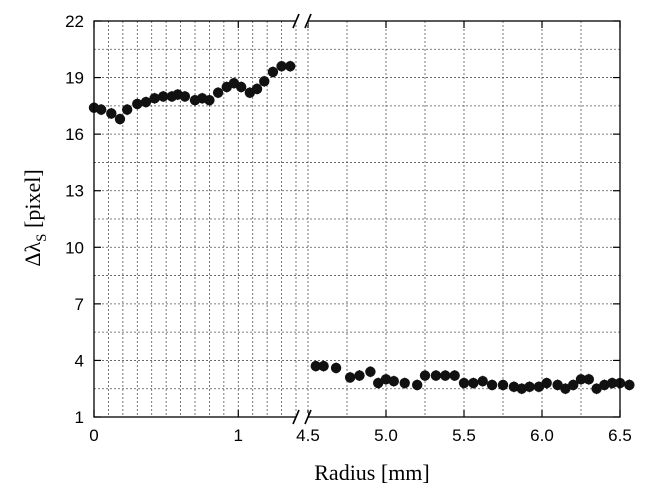 The image size is (651, 497). I want to click on x-tick-label: 6.5, so click(620, 435).